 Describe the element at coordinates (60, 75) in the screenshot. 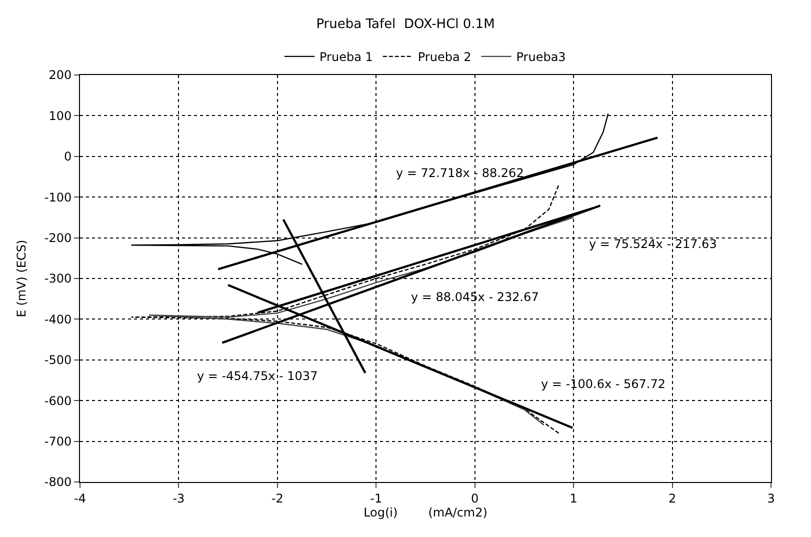

I see `y-tick-label: 200` at that location.